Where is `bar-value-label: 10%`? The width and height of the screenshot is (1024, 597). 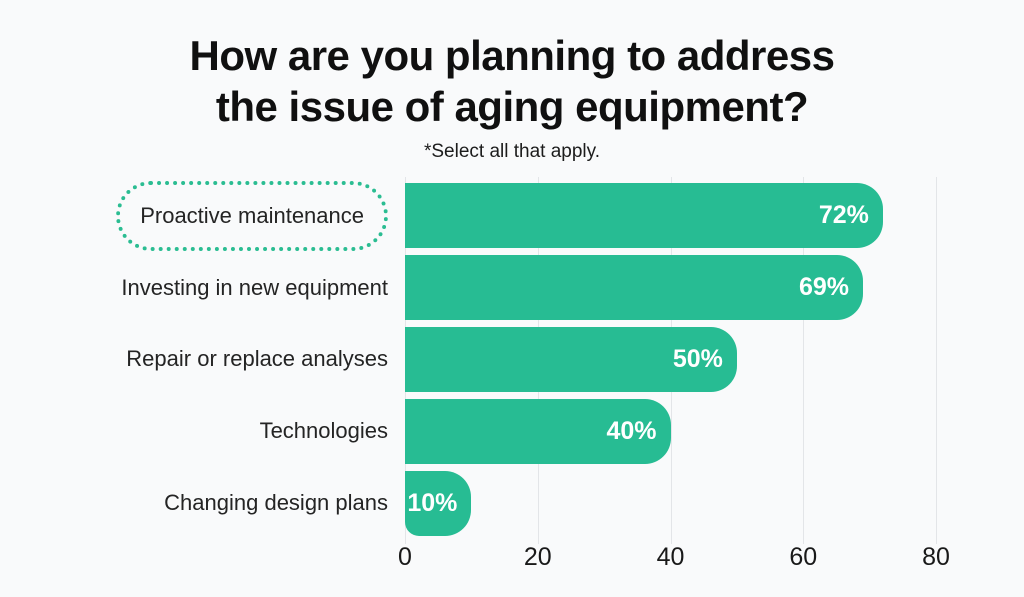 bar-value-label: 10% is located at coordinates (432, 502).